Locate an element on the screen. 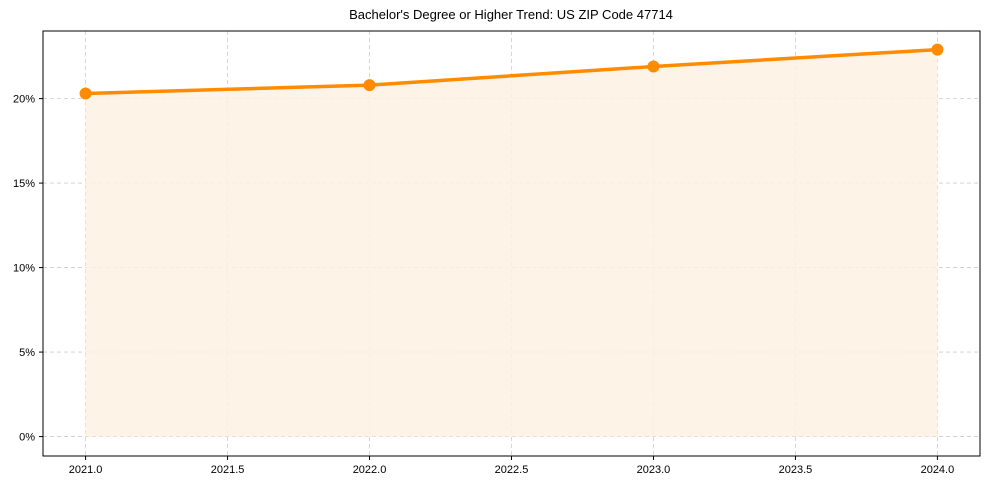 This screenshot has width=989, height=490. y-axis: 0% 5% 10% 15% 20% is located at coordinates (28, 269).